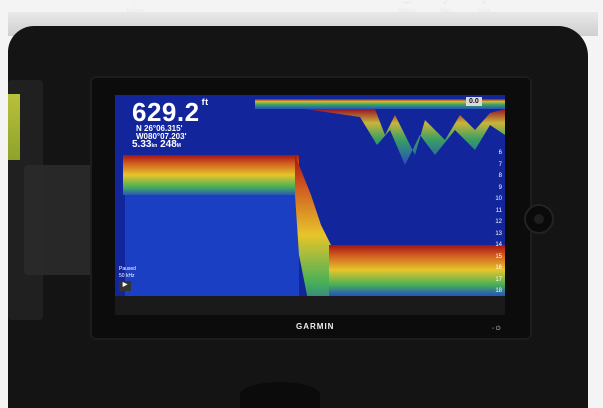 The width and height of the screenshot is (603, 408). What do you see at coordinates (498, 268) in the screenshot?
I see `scale-label: 16` at bounding box center [498, 268].